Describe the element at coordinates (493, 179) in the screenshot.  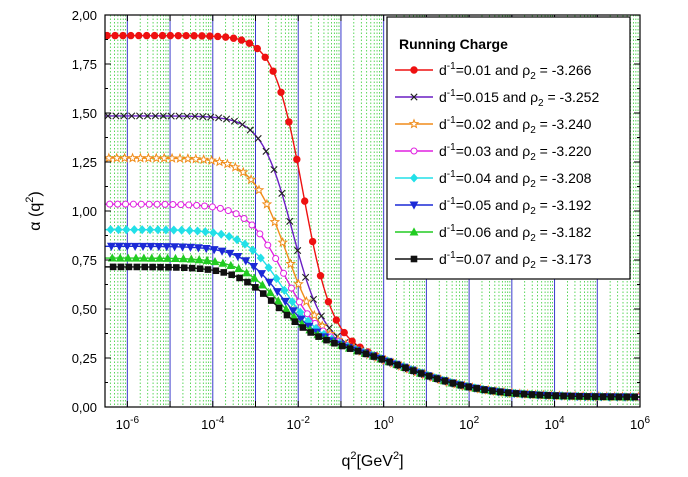
I see `legend-entry-0.04: d-1=0.04 and ρ2 = -3.208` at that location.